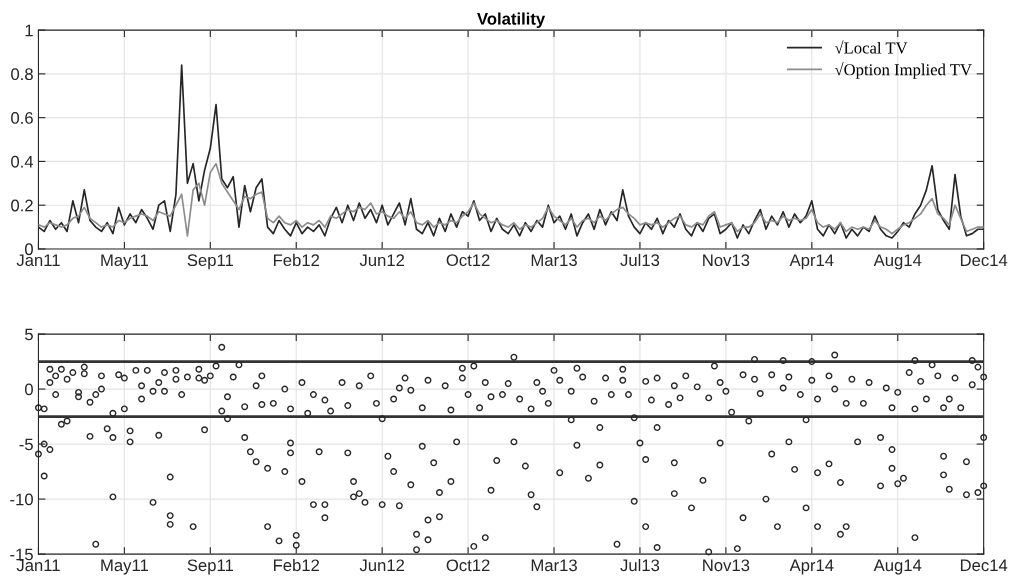  Describe the element at coordinates (22, 74) in the screenshot. I see `y-tick-label: 0.8` at that location.